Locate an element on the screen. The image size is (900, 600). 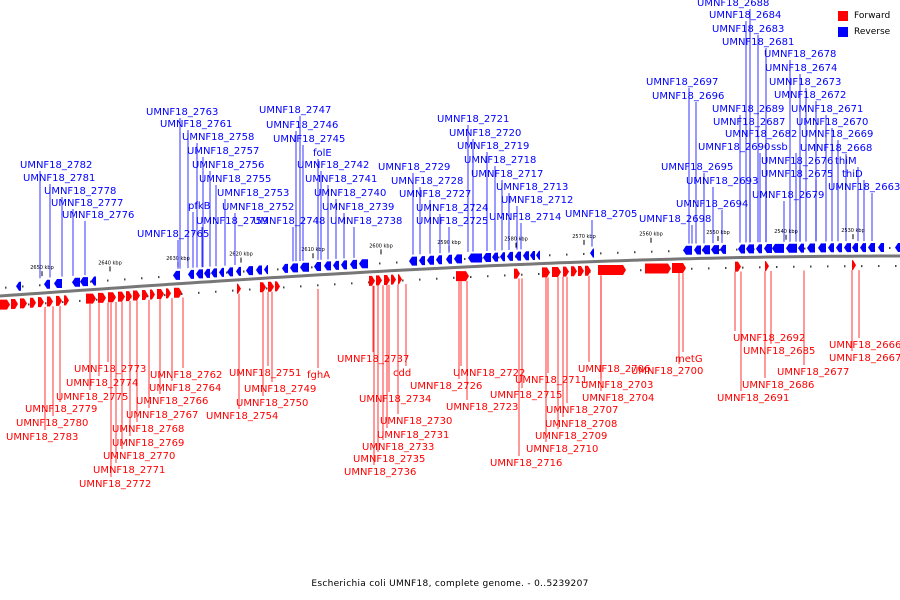
reverse-gene-label: UMNF18_2693 is located at coordinates (722, 181).